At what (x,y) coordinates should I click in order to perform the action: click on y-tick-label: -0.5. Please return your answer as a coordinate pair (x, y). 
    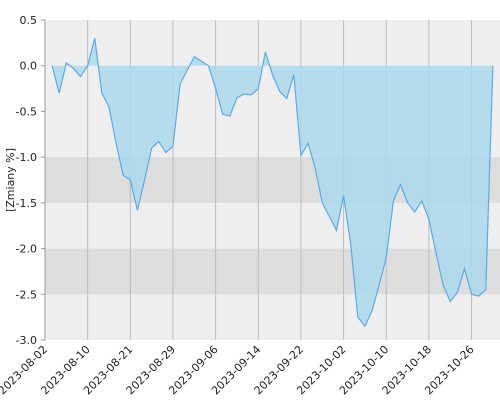
    Looking at the image, I should click on (26, 111).